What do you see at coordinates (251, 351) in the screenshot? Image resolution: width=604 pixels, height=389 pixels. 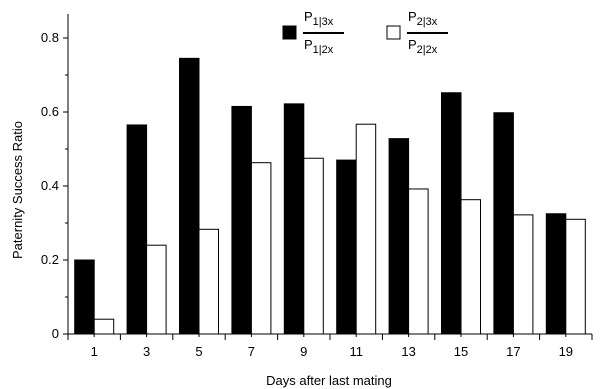 I see `x-tick-label-7: 7` at bounding box center [251, 351].